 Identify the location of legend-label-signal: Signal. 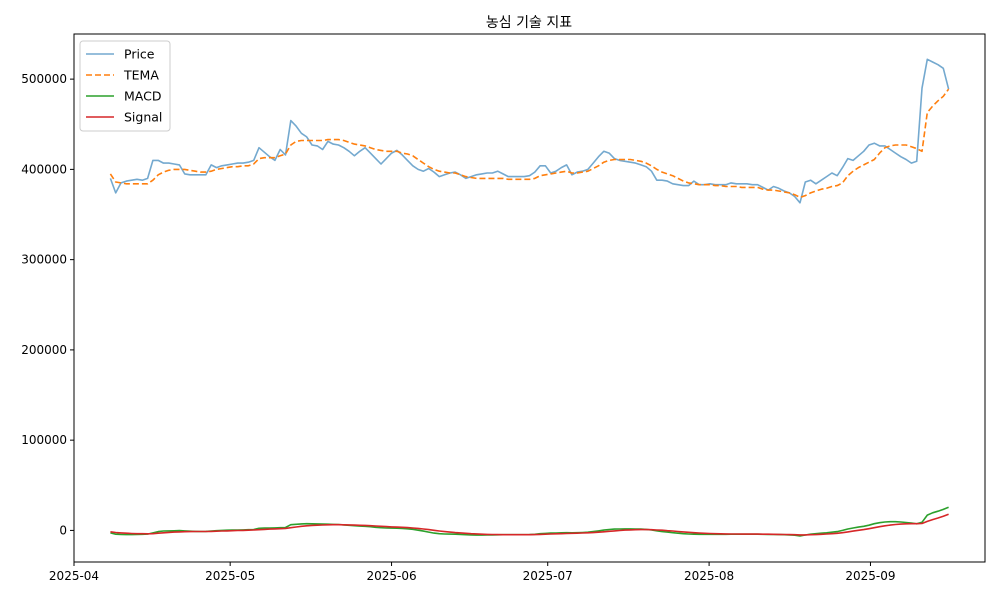
(143, 117).